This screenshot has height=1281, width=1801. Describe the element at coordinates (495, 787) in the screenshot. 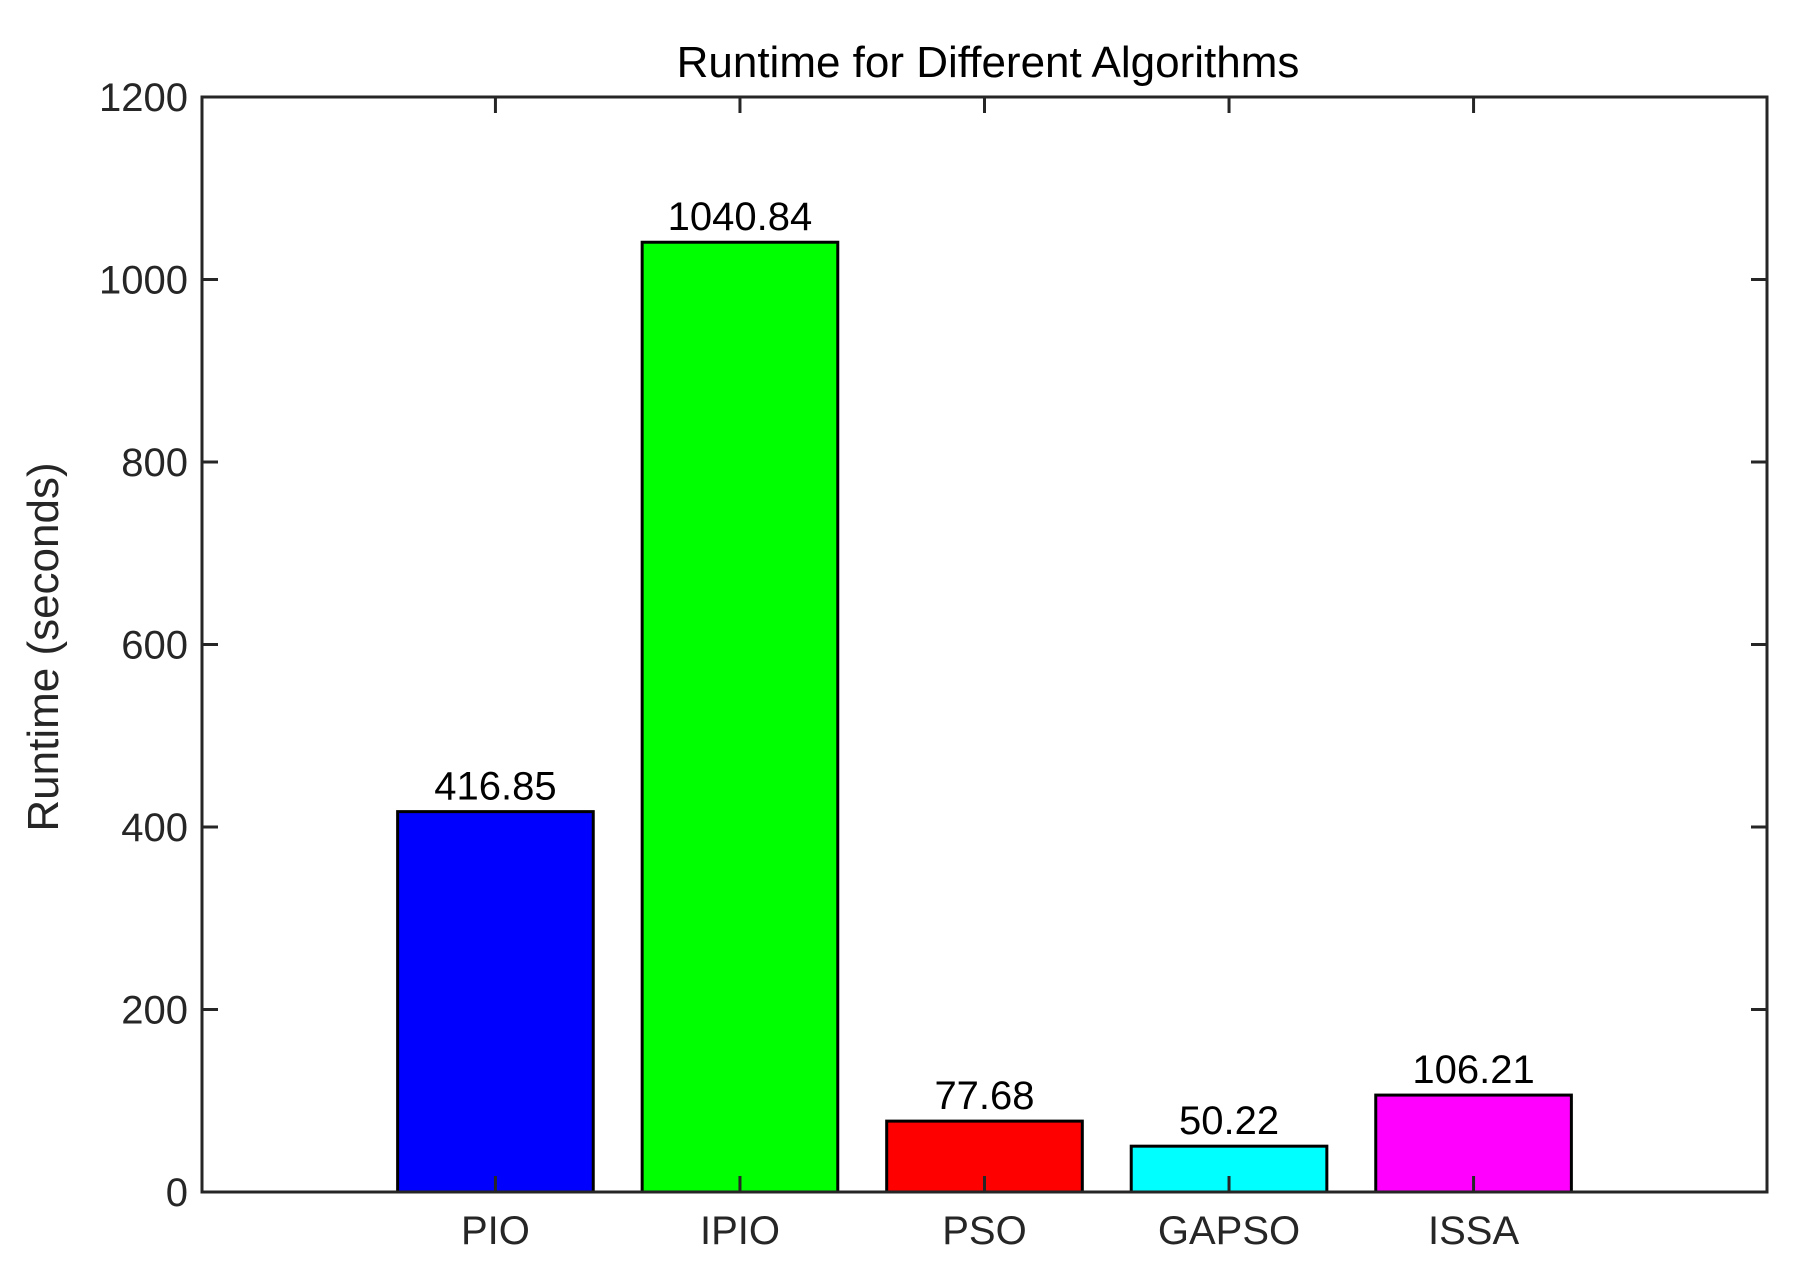

I see `data-label-pio: 416.85` at that location.